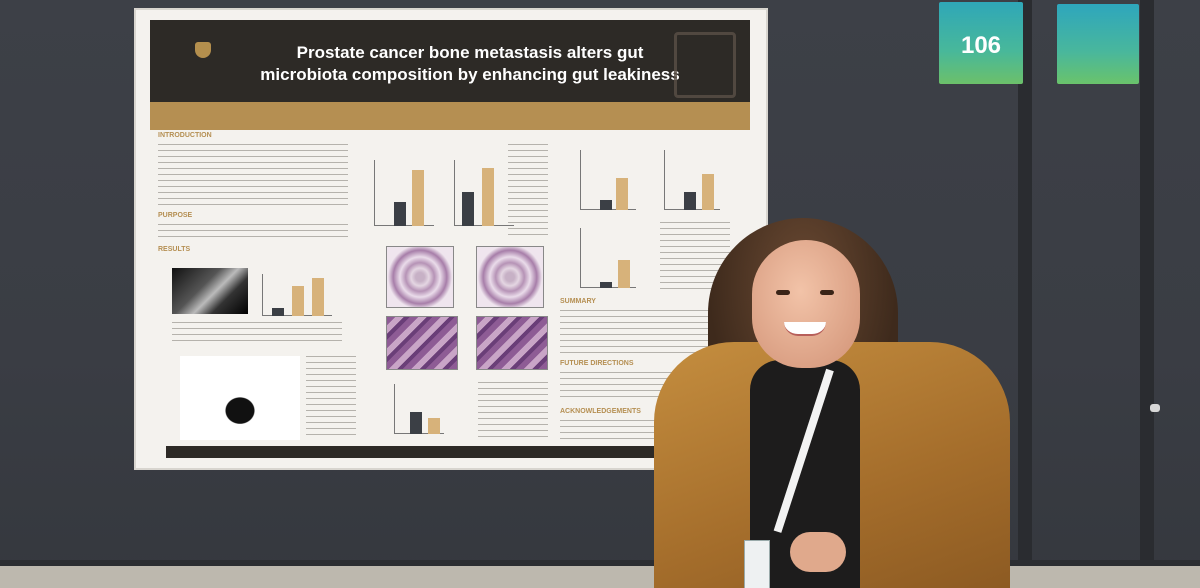 This screenshot has height=588, width=1200. Describe the element at coordinates (203, 62) in the screenshot. I see `university-logo` at that location.